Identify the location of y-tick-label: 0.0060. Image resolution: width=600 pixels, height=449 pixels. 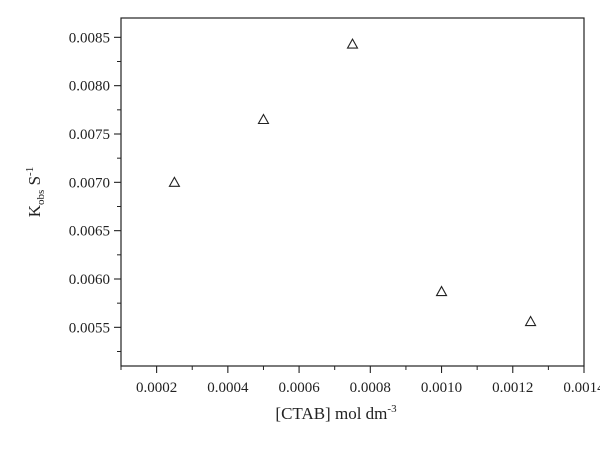
(89, 280).